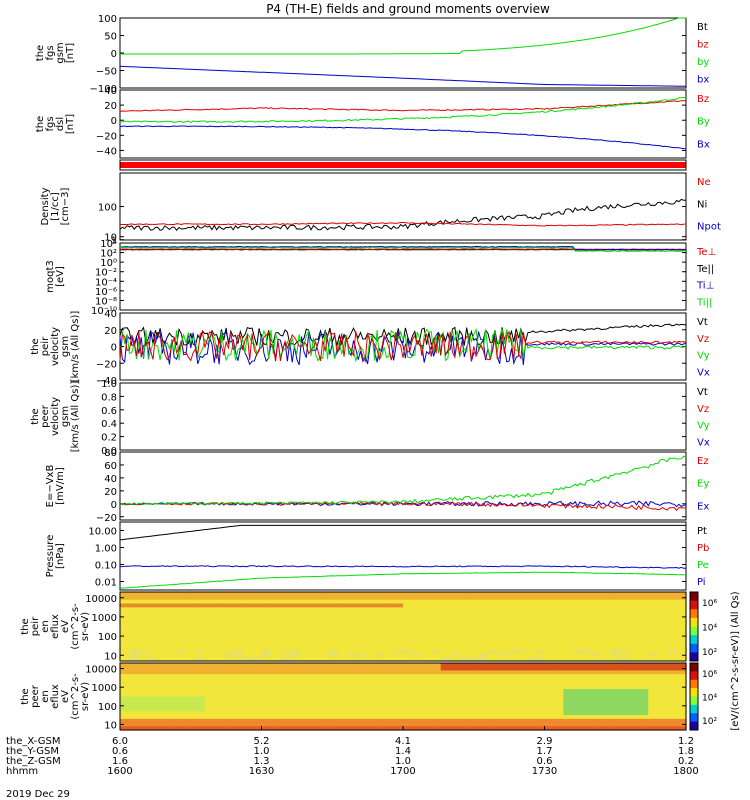 This screenshot has height=800, width=750. What do you see at coordinates (50, 276) in the screenshot?
I see `y-axis-label: moqt3` at bounding box center [50, 276].